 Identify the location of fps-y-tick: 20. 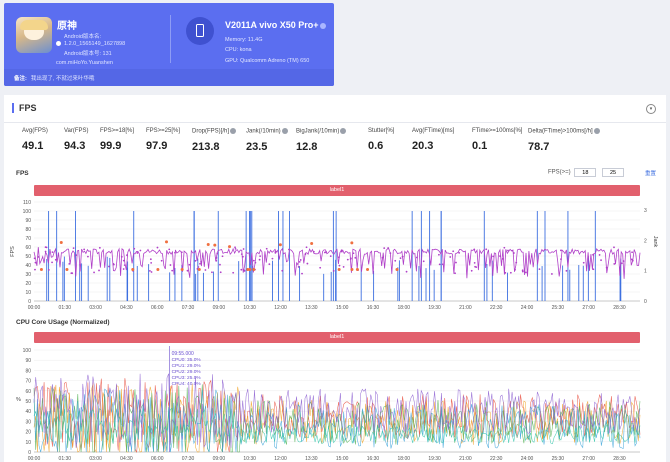
(28, 284).